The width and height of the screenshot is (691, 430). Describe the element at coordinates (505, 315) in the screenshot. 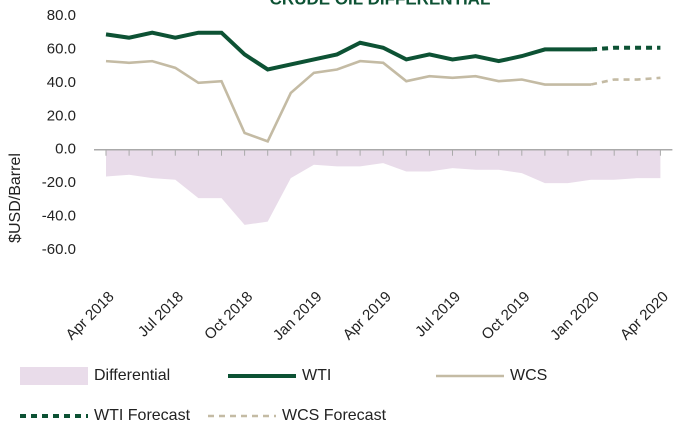

I see `x-tick-label: Oct 2019` at that location.